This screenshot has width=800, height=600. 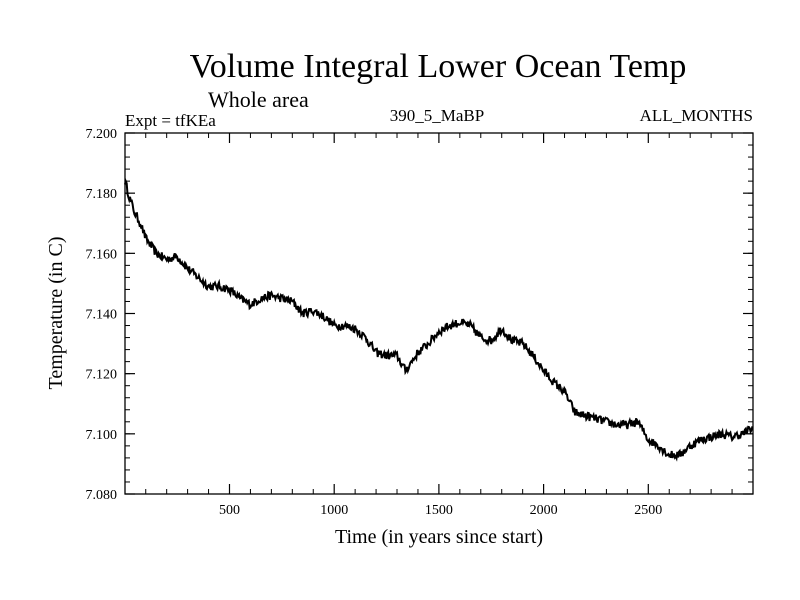 What do you see at coordinates (544, 510) in the screenshot?
I see `x-tick-label: 2000` at bounding box center [544, 510].